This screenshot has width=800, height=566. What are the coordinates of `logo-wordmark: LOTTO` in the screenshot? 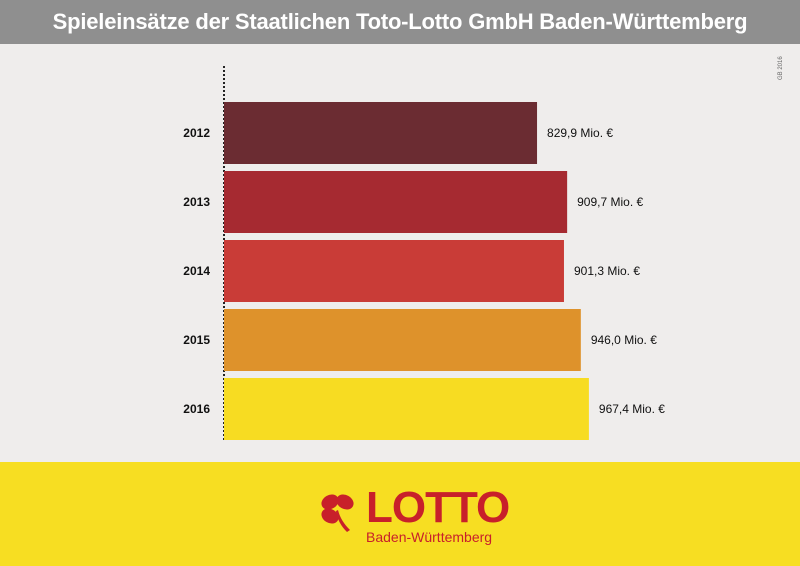 It's located at (438, 507).